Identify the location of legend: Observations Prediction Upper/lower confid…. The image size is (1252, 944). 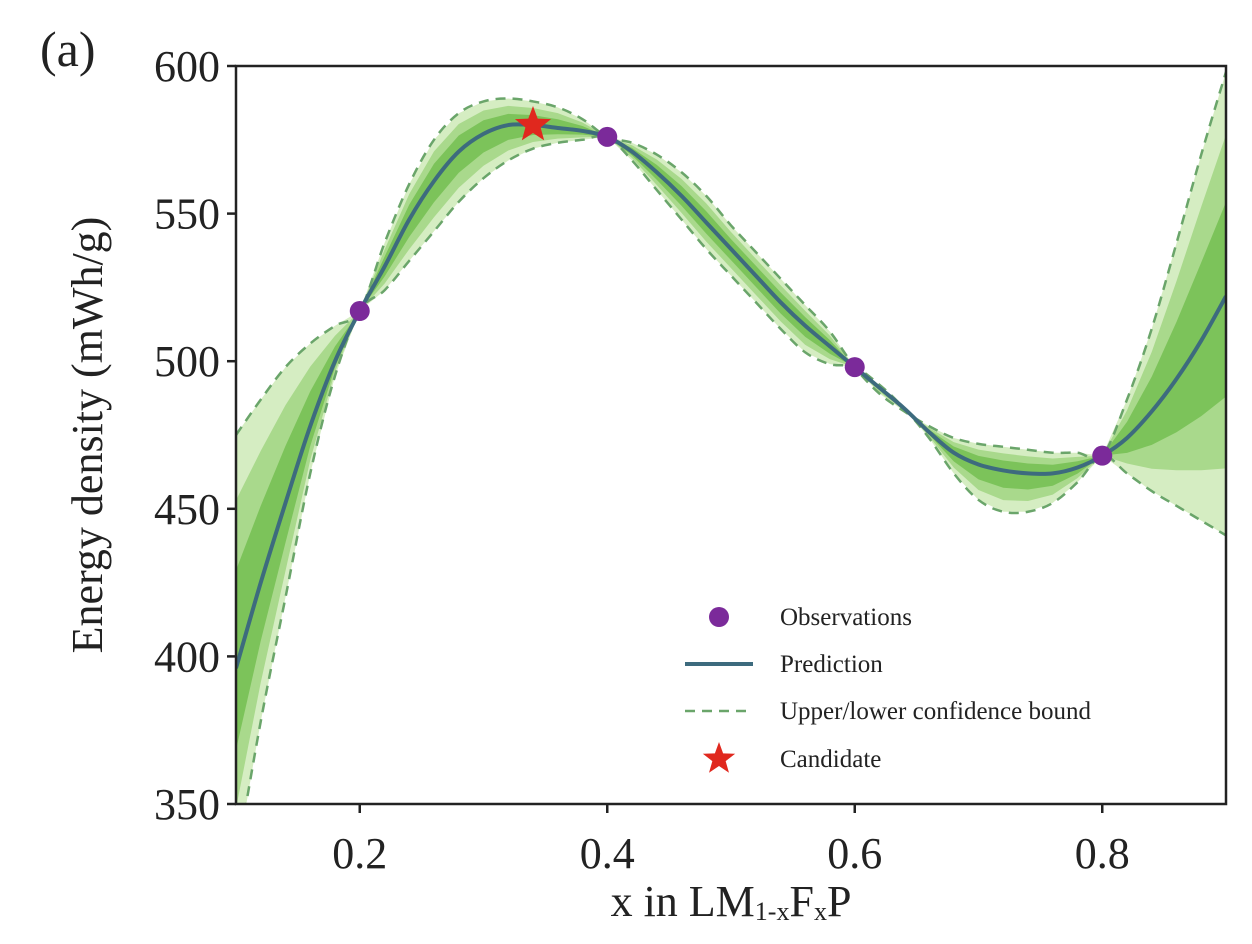
(888, 688).